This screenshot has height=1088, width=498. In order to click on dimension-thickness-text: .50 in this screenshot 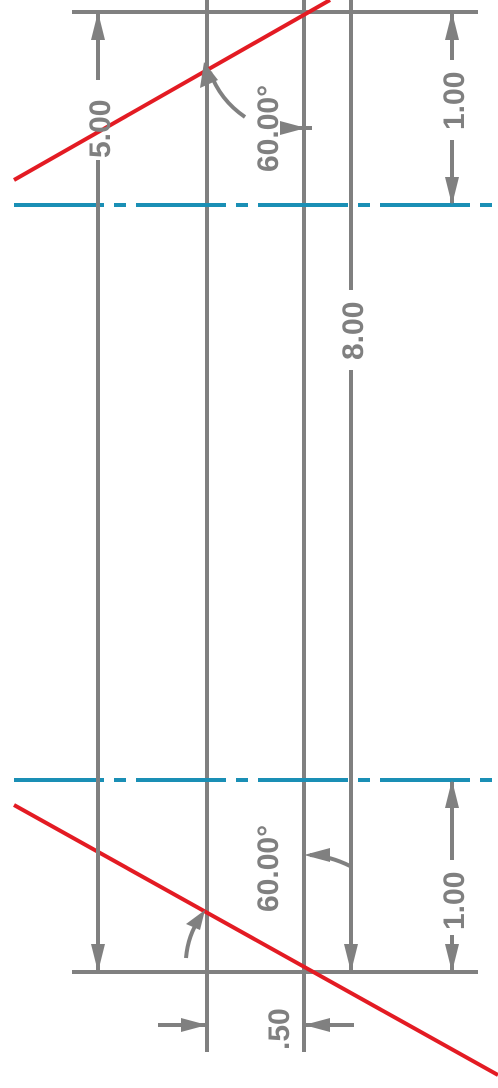, I will do `click(279, 1029)`.